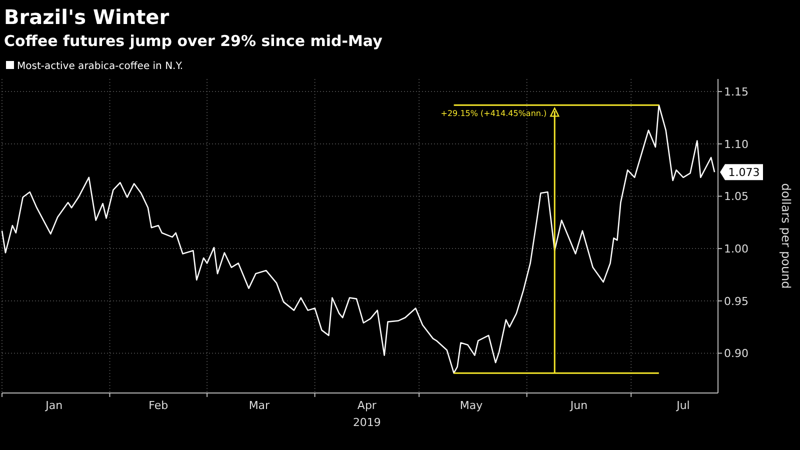  Describe the element at coordinates (367, 405) in the screenshot. I see `x-tick-label: Apr` at that location.